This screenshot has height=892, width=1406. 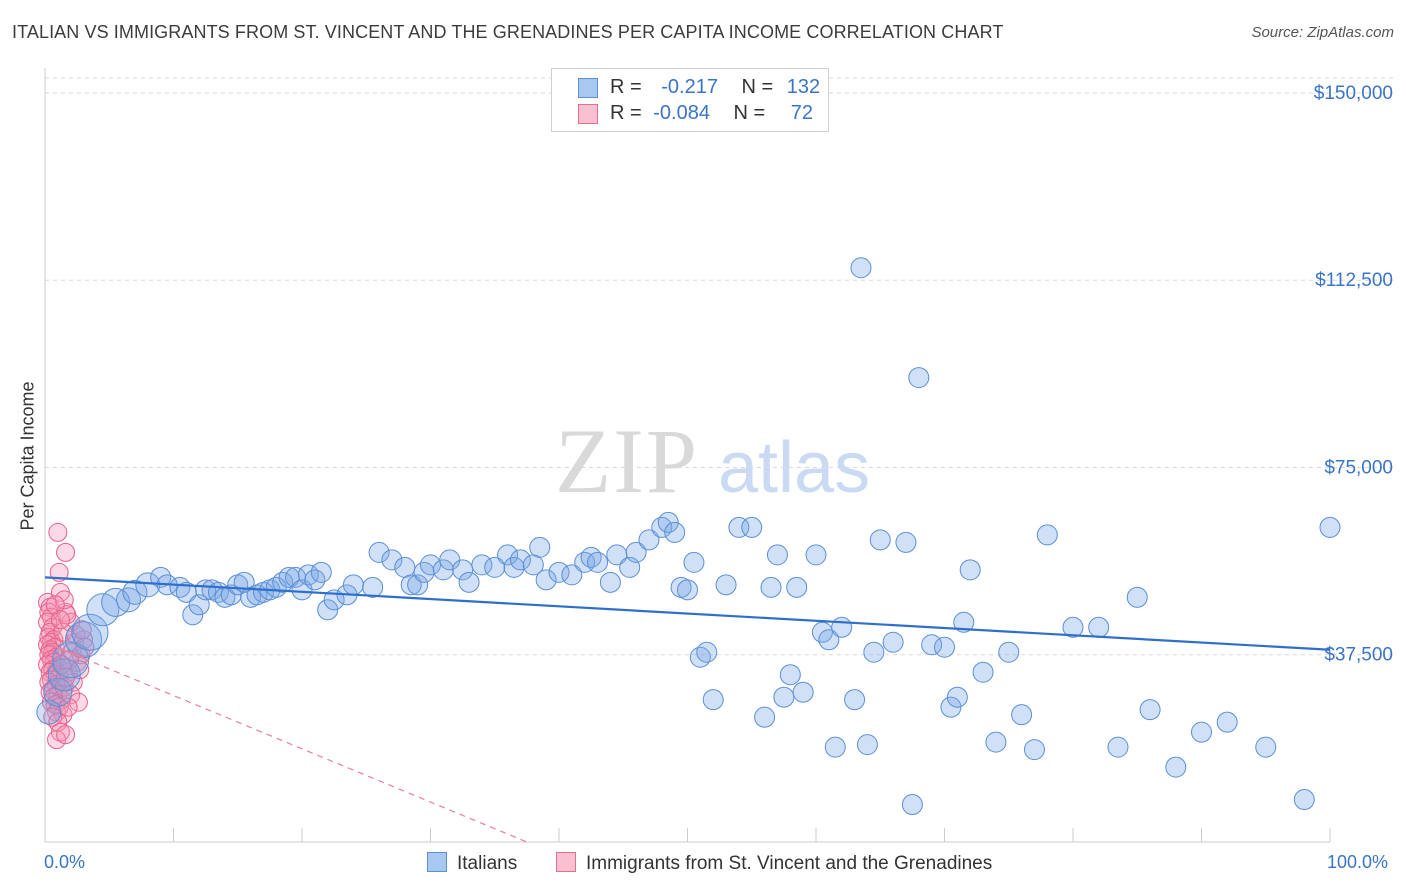 I want to click on legend-n-value: 72, so click(x=802, y=113).